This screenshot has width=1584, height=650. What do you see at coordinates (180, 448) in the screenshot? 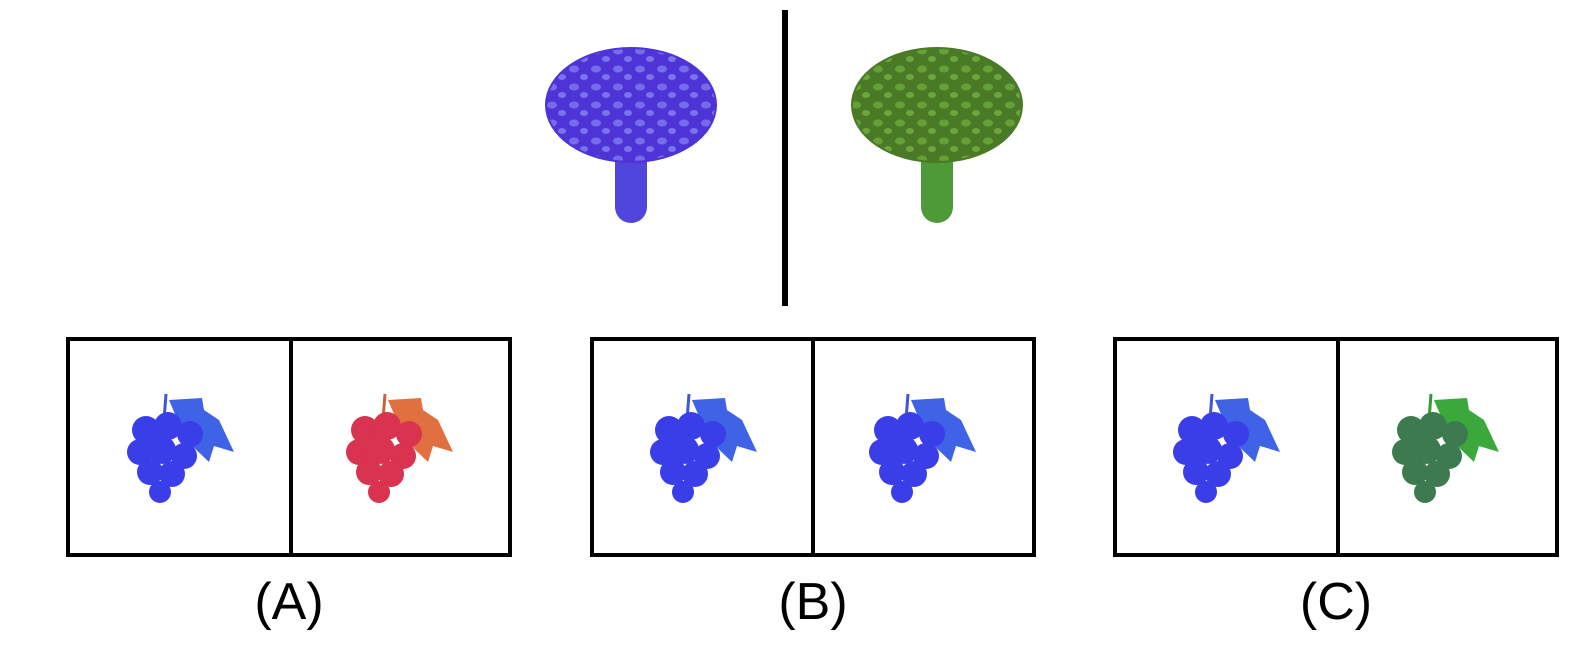
I see `option-a-left-grapes` at bounding box center [180, 448].